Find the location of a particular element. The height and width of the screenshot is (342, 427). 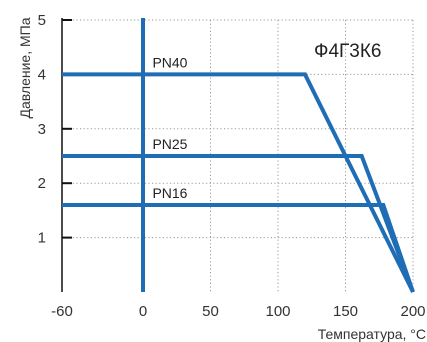

x-axis-title: Температура, °С is located at coordinates (372, 334).